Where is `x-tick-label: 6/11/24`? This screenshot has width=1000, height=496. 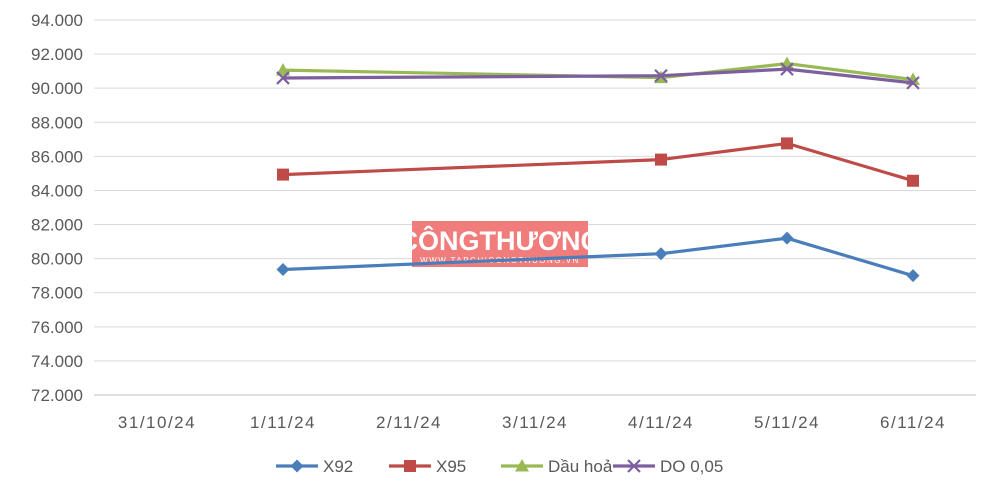
x-tick-label: 6/11/24 is located at coordinates (913, 422).